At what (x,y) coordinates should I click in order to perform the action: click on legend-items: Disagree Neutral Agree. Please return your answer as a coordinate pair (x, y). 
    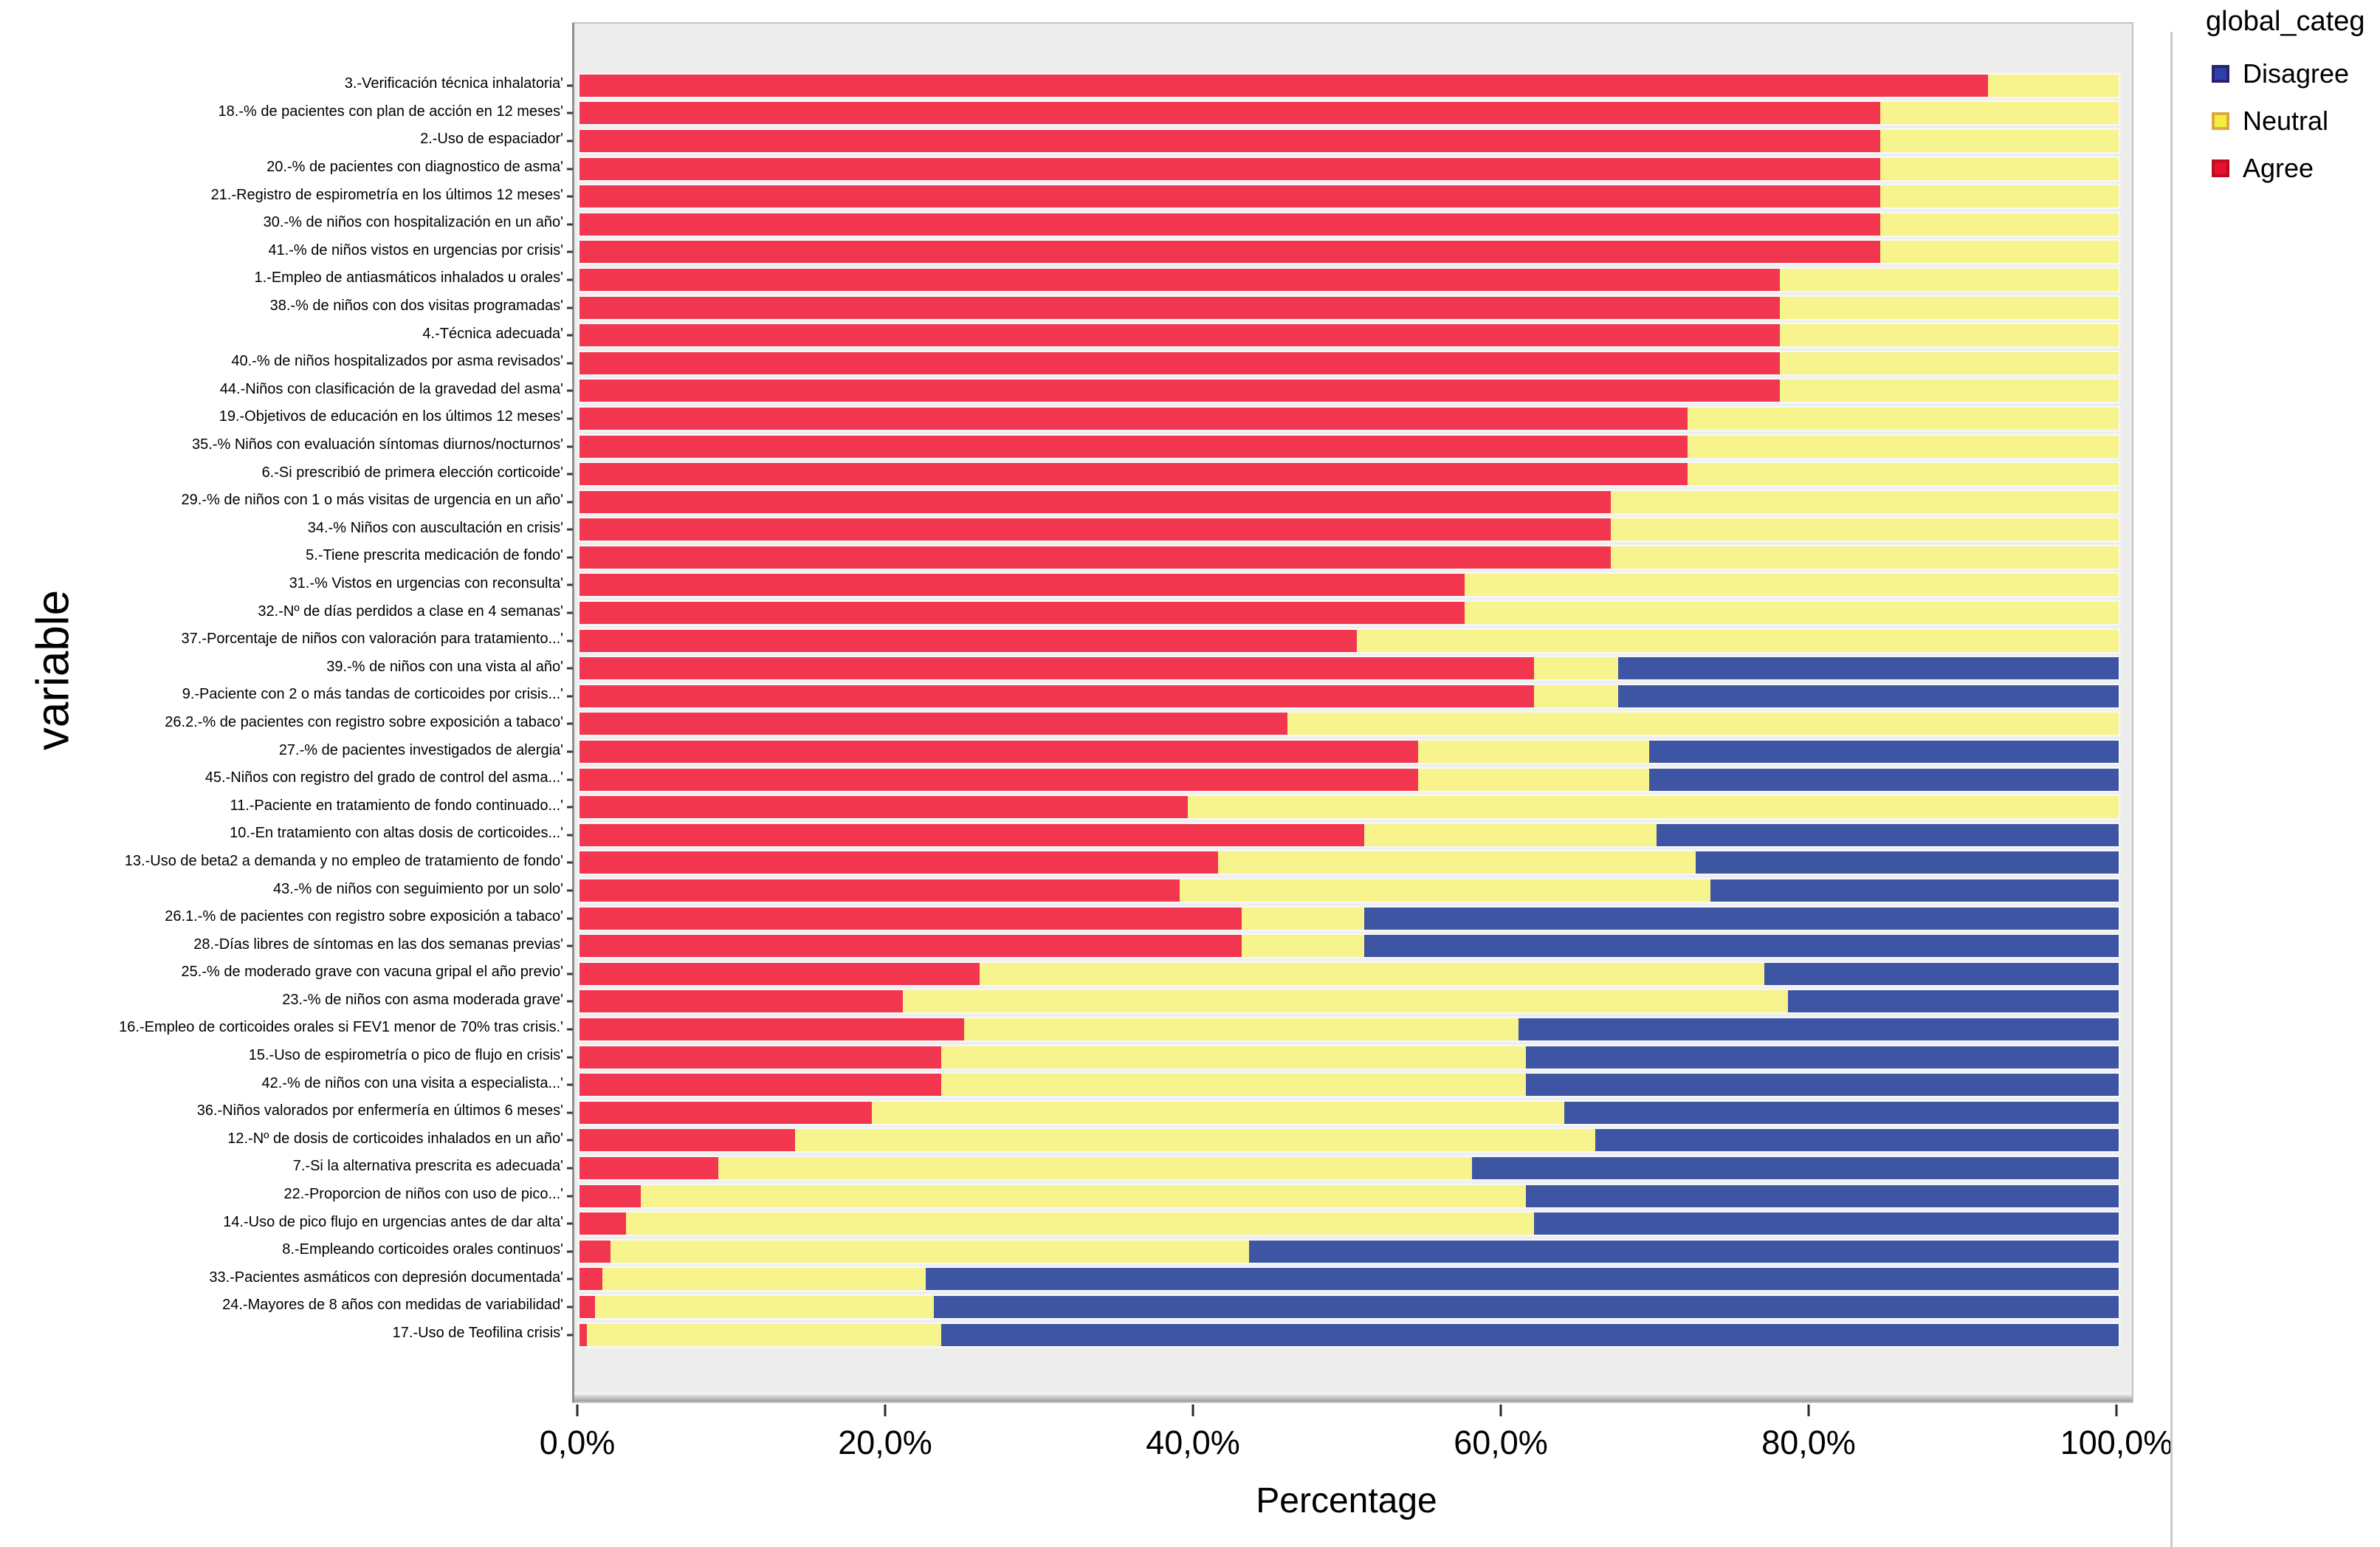
    Looking at the image, I should click on (2293, 121).